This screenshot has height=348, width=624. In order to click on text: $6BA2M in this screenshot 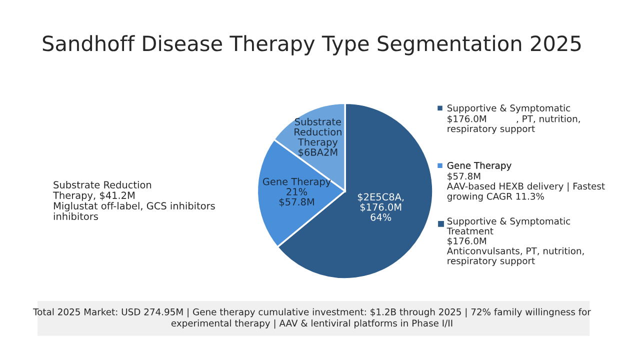, I will do `click(318, 153)`.